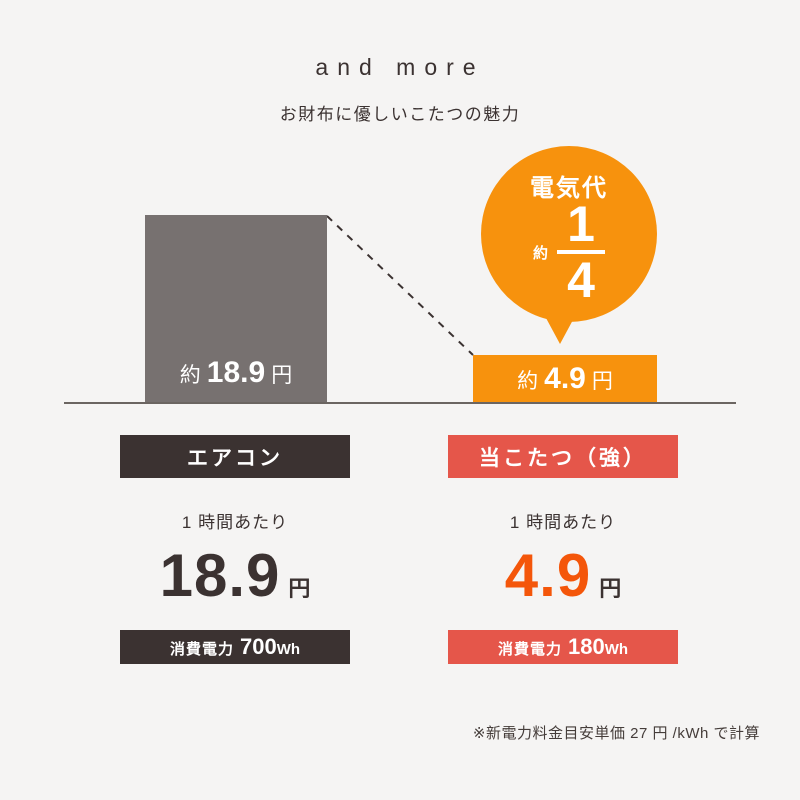  Describe the element at coordinates (586, 646) in the screenshot. I see `kotatsu-power-value: 180` at that location.